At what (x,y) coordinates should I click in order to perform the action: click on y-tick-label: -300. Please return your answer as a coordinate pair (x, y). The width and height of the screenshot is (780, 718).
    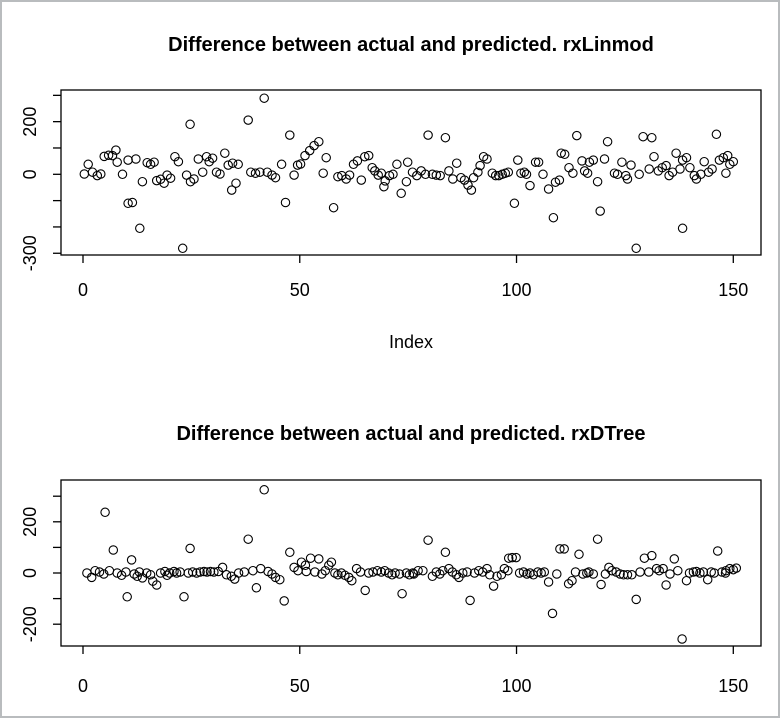
    Looking at the image, I should click on (30, 253).